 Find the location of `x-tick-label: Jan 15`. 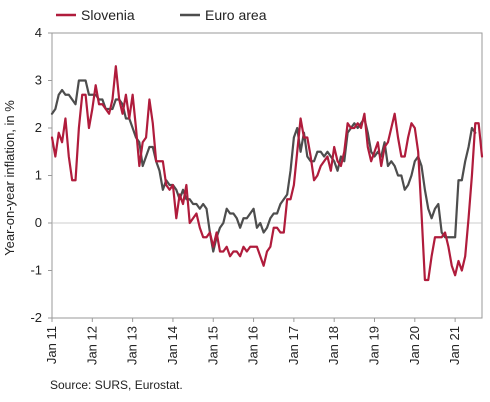

x-tick-label: Jan 15 is located at coordinates (212, 345).